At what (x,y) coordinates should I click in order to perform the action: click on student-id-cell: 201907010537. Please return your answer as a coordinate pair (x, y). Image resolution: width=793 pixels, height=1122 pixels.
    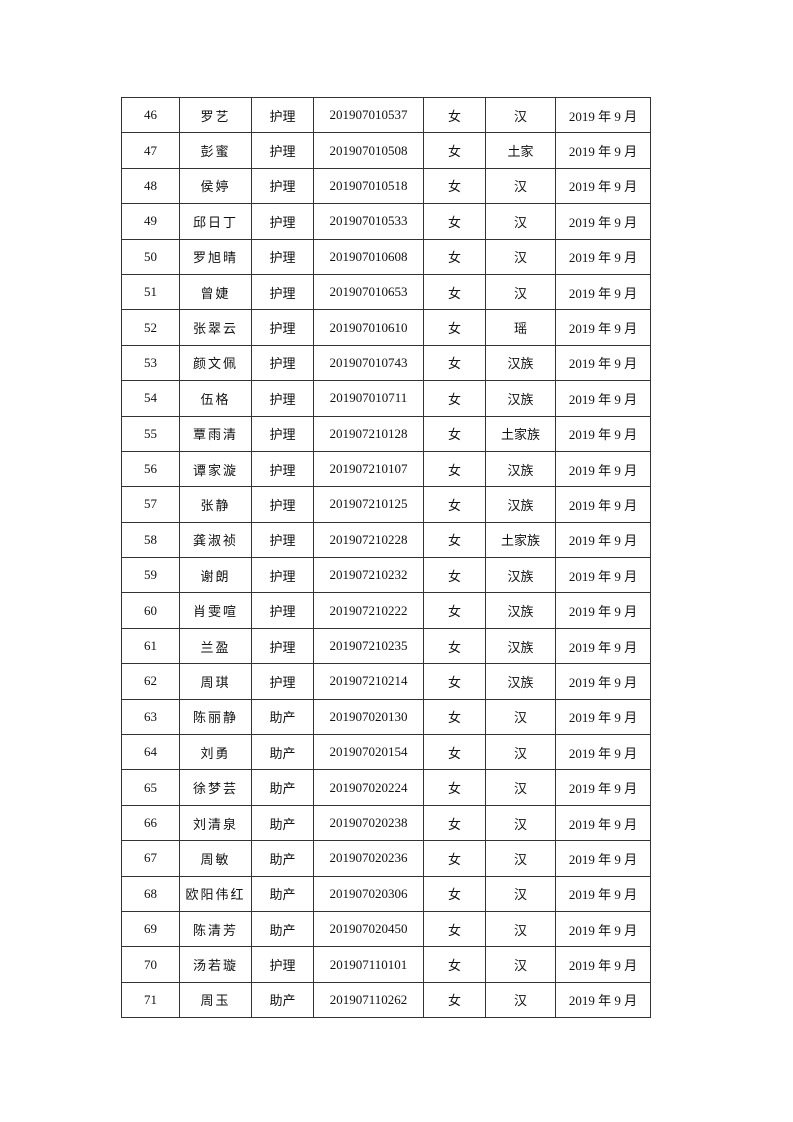
    Looking at the image, I should click on (368, 115).